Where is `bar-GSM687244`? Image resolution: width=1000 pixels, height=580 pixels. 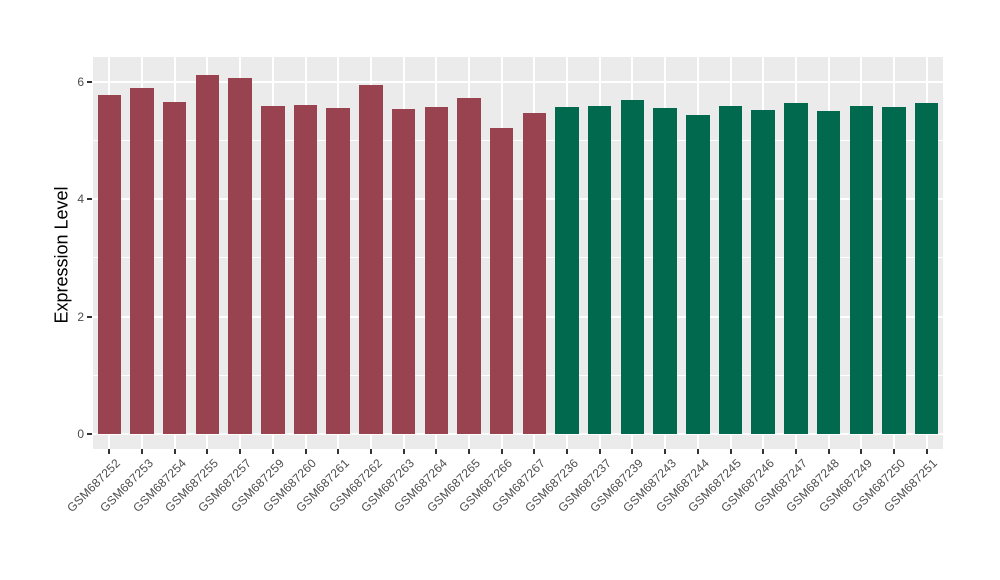
bar-GSM687244 is located at coordinates (698, 274).